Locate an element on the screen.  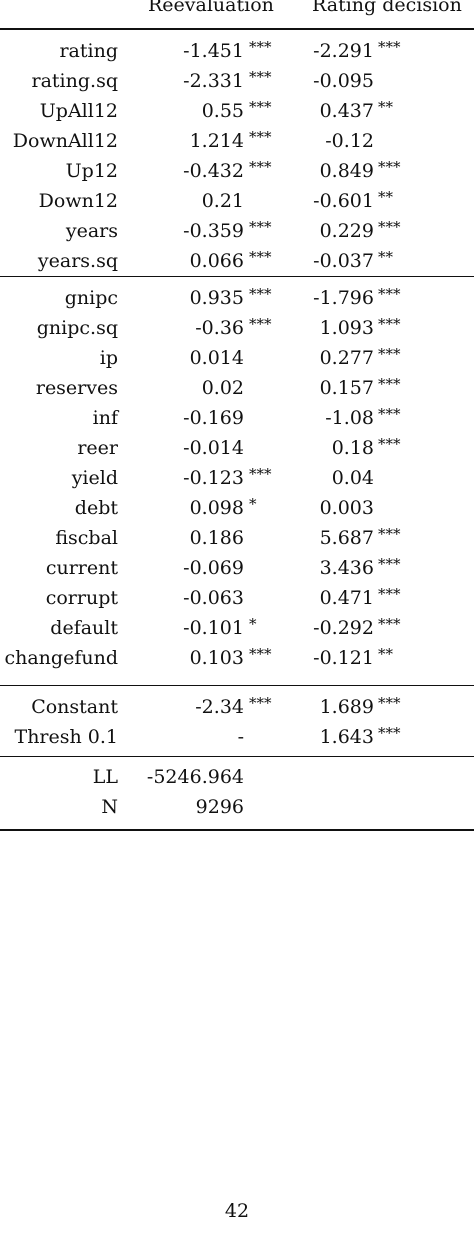
rating-decision-value: -2.291 is located at coordinates (343, 51).